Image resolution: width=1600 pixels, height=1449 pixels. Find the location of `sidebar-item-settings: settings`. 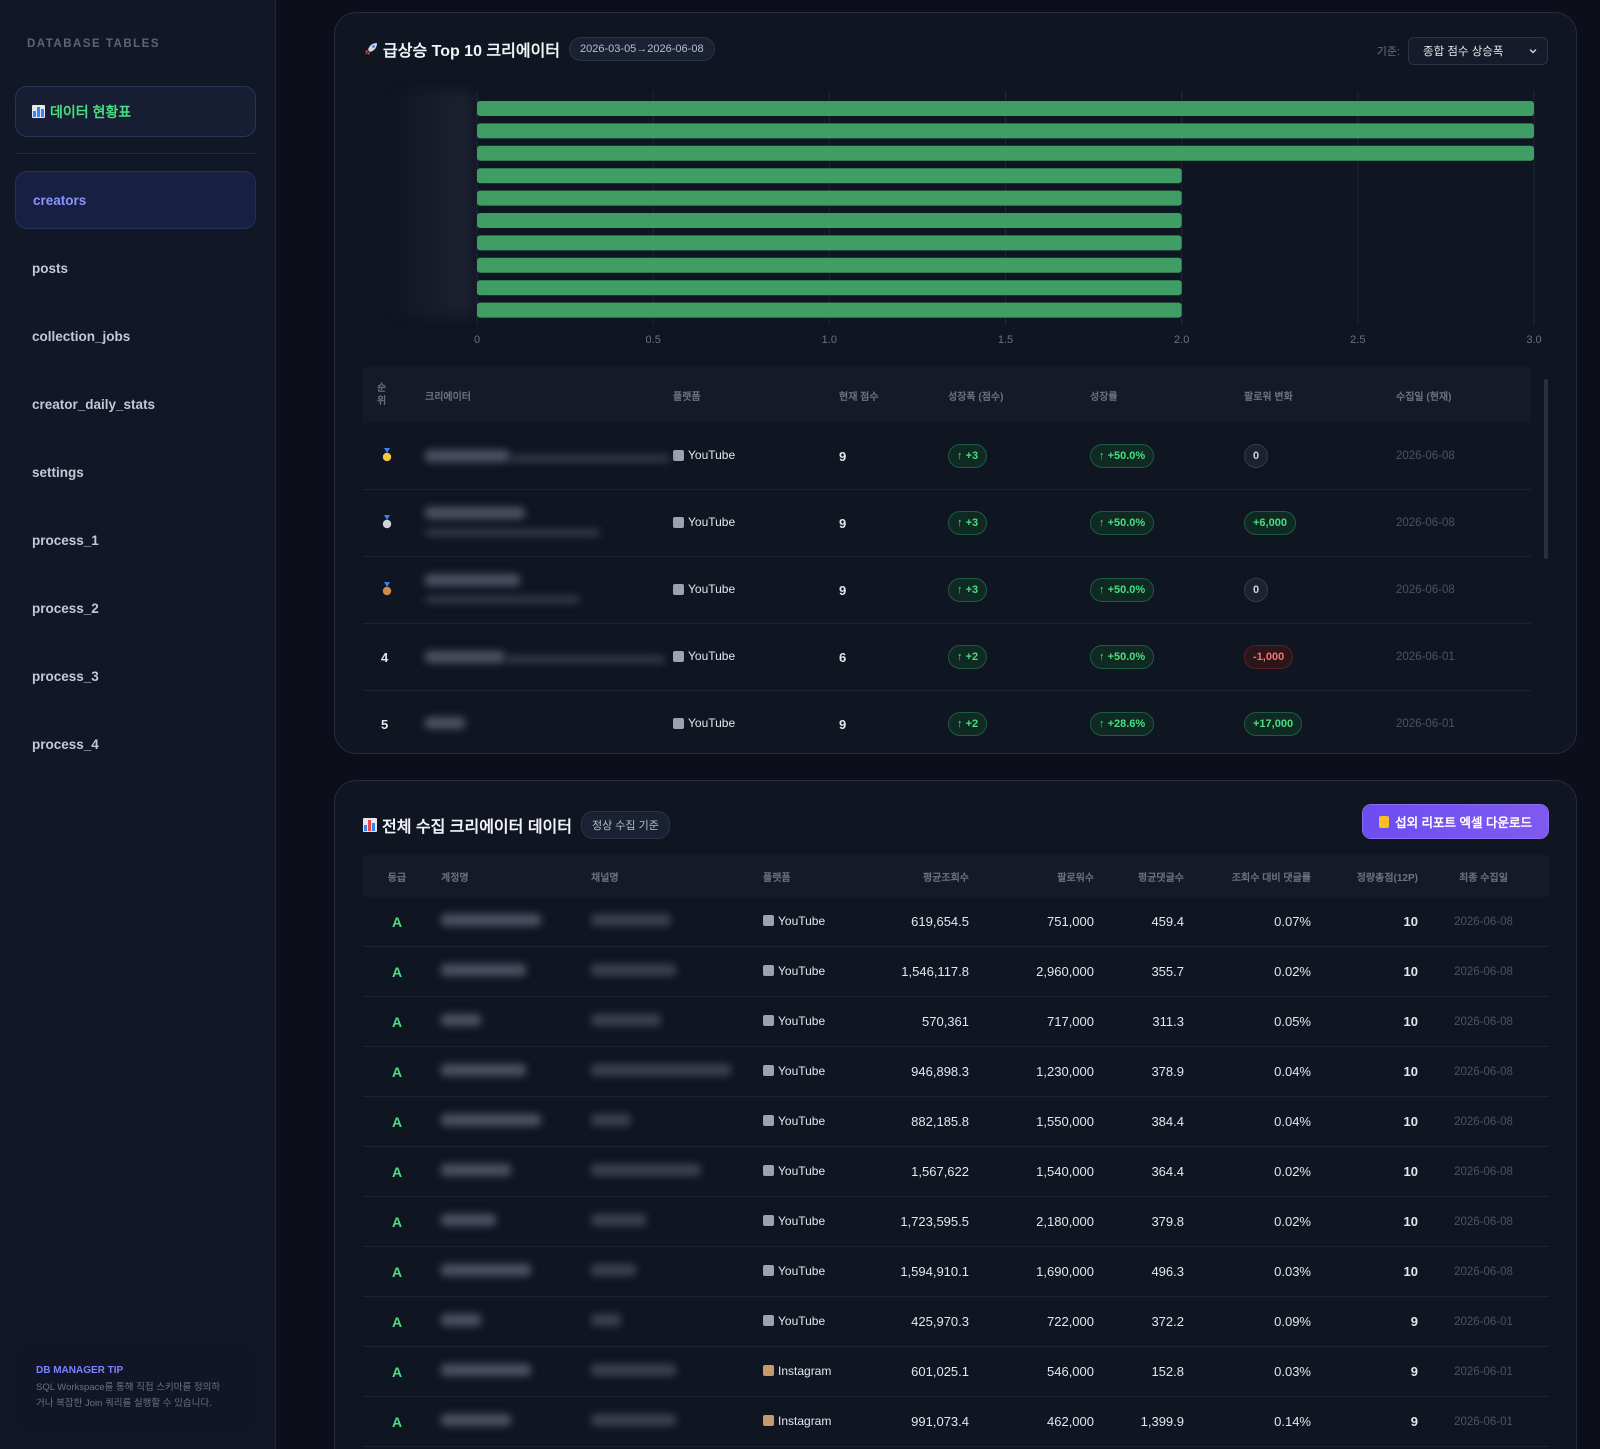

sidebar-item-settings: settings is located at coordinates (58, 472).